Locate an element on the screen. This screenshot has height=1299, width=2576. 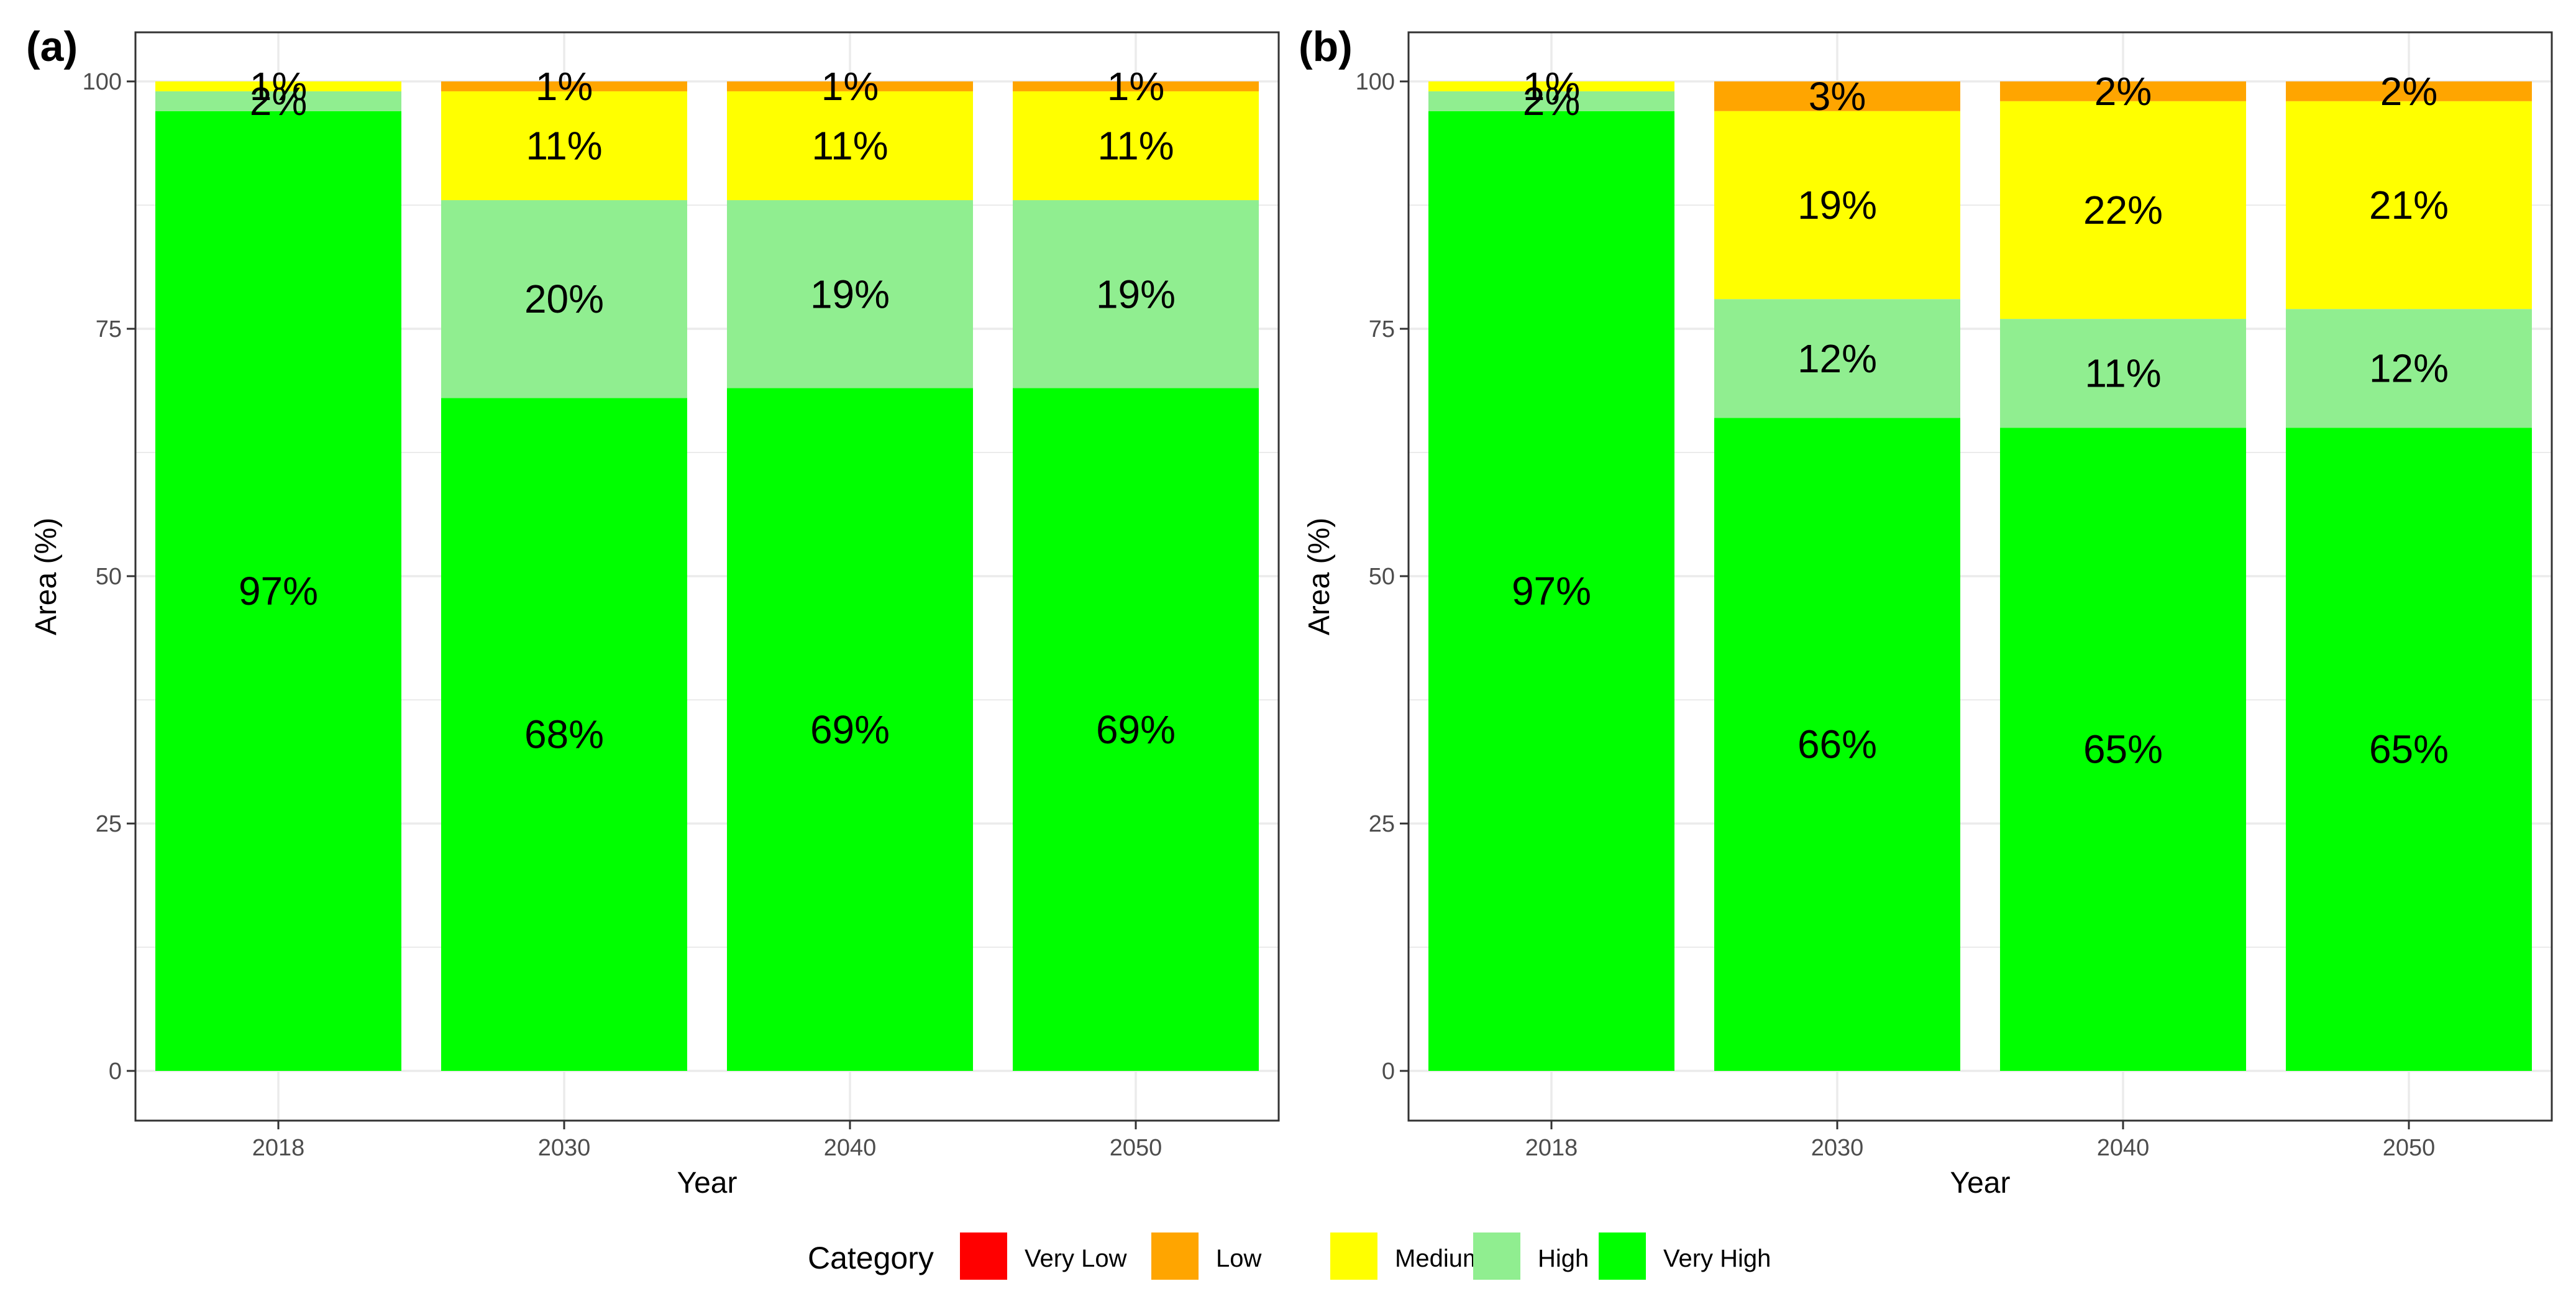
legend: Category Very Low Low Medium High Very High is located at coordinates (1289, 1256).